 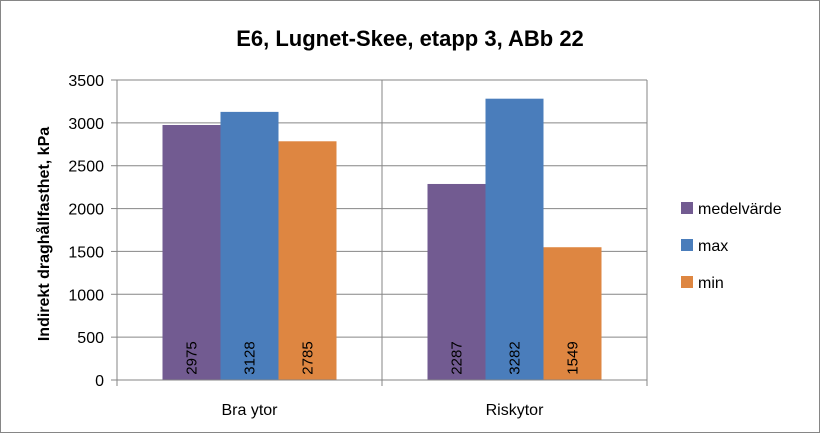 I want to click on data-label: 2785, so click(x=308, y=357).